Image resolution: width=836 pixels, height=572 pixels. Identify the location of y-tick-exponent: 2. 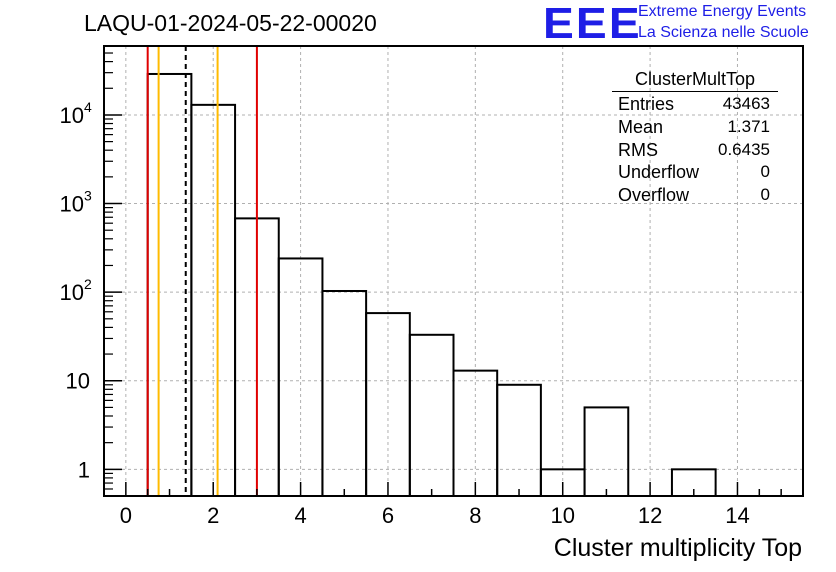
(88, 284).